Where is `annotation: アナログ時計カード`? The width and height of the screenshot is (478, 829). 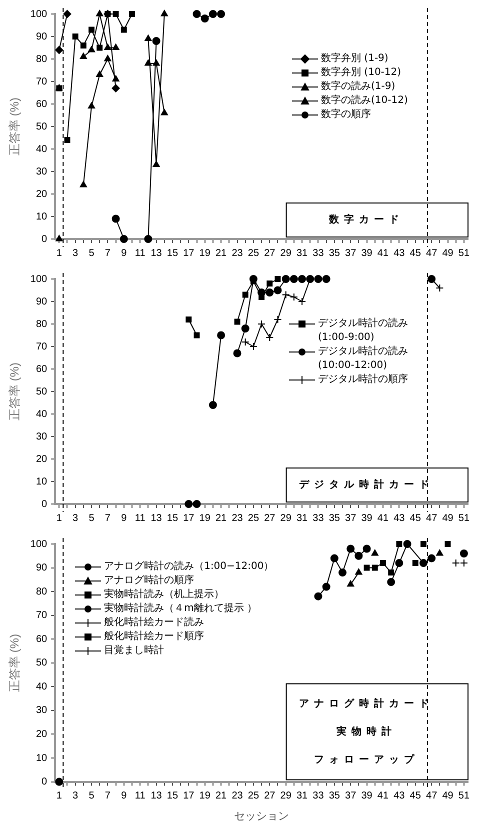
annotation: アナログ時計カード is located at coordinates (366, 703).